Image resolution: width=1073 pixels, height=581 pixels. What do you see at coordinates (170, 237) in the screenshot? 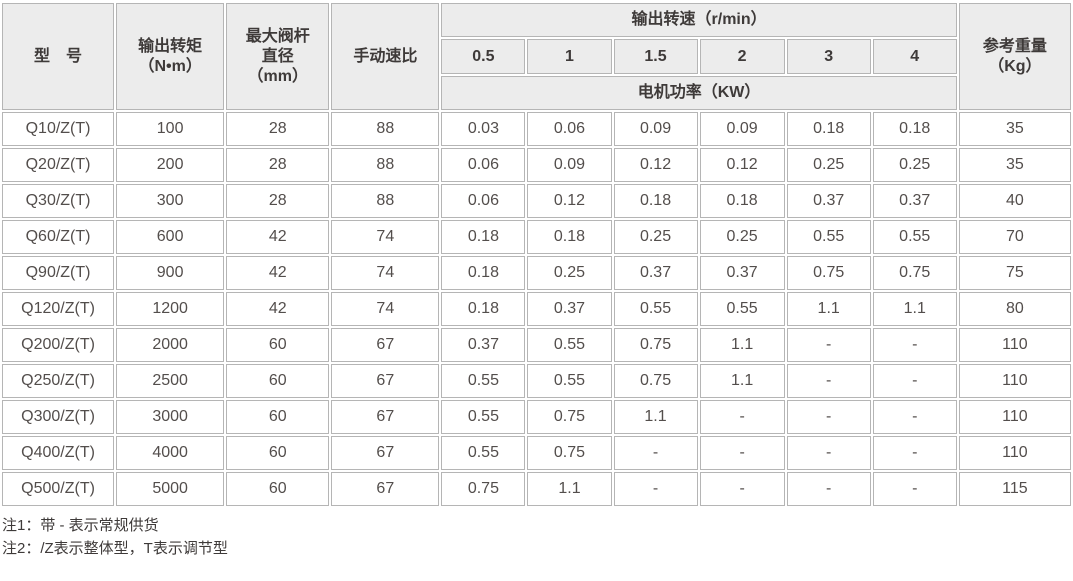
I see `value-cell: 600` at bounding box center [170, 237].